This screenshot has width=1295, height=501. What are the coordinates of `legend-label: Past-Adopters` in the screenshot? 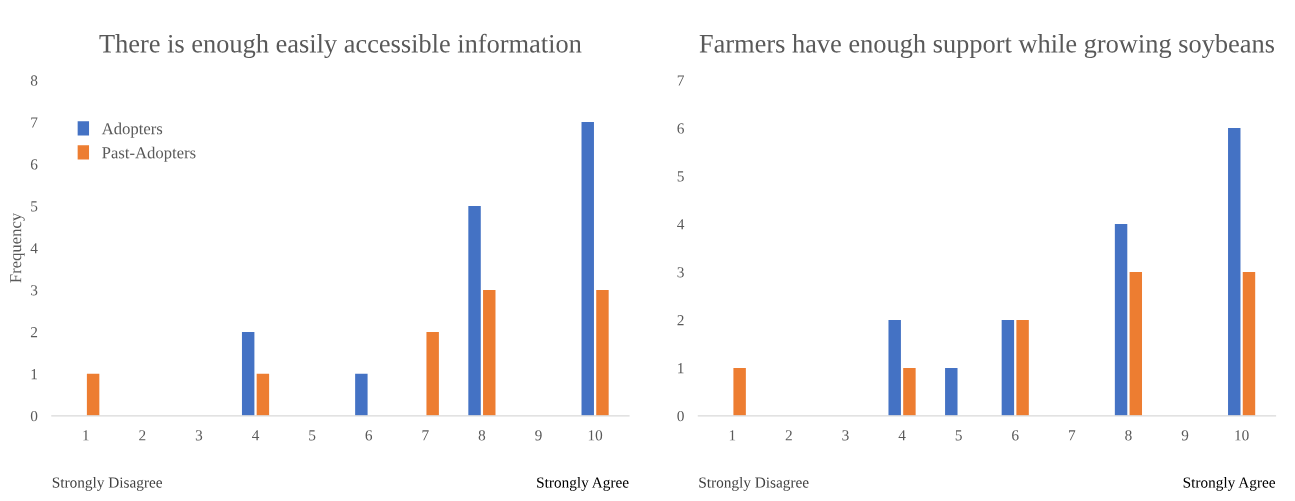 It's located at (149, 154).